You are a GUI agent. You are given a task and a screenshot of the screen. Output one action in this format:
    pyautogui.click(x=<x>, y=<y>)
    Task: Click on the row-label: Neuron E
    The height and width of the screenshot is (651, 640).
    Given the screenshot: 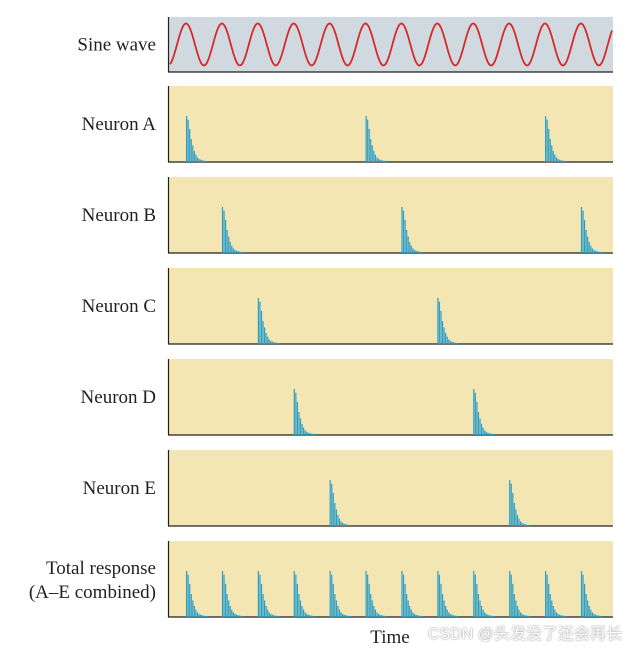 What is the action you would take?
    pyautogui.click(x=119, y=488)
    